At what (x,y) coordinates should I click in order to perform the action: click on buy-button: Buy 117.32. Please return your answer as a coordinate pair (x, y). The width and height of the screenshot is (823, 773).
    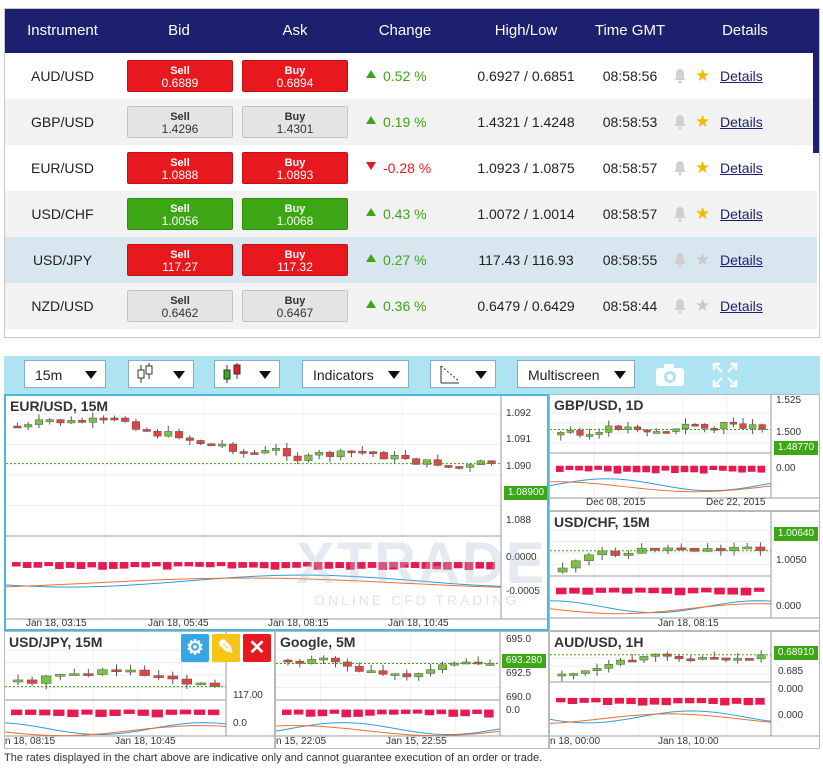
    Looking at the image, I should click on (295, 260).